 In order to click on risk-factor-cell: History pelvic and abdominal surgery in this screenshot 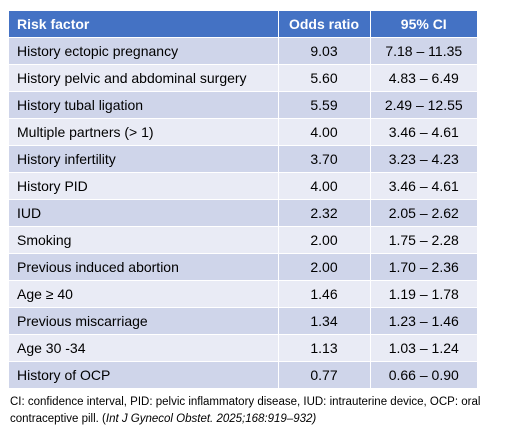, I will do `click(144, 78)`.